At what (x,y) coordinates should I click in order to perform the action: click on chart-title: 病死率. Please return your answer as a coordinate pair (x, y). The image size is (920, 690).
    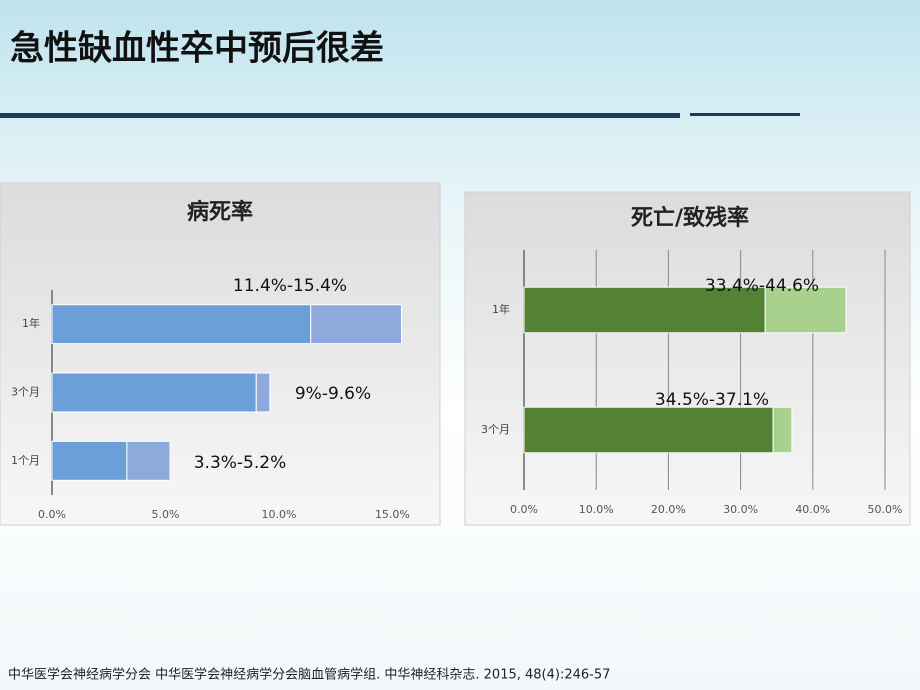
    Looking at the image, I should click on (220, 212).